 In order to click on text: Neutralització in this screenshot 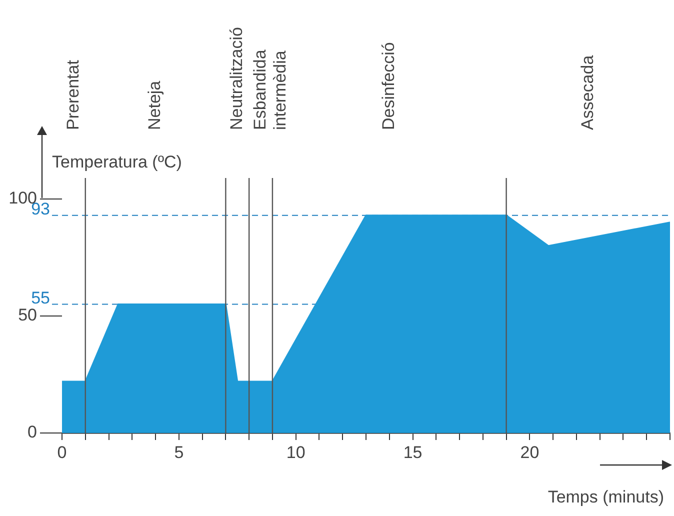, I will do `click(236, 78)`.